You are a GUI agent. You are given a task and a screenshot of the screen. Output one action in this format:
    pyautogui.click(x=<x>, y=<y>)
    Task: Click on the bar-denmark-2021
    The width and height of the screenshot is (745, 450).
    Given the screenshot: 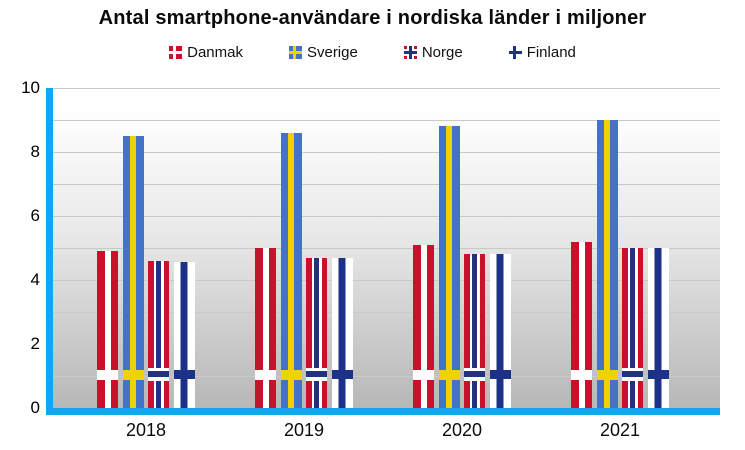 What is the action you would take?
    pyautogui.click(x=581, y=324)
    